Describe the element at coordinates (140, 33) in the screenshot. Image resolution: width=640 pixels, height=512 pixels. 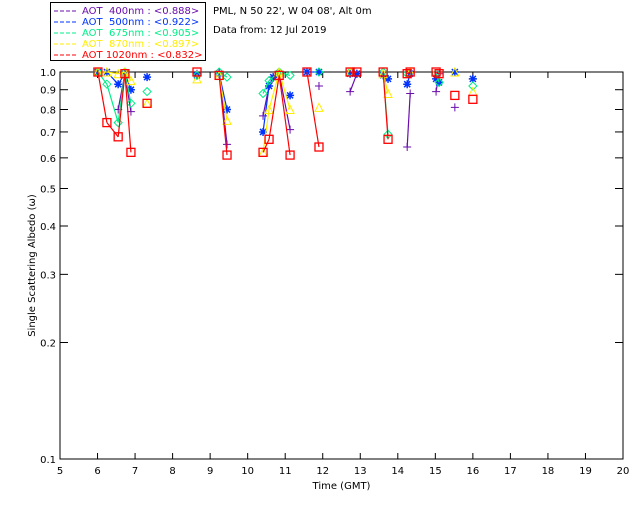
I see `legend-label: AOT 675nm : <0.905>` at that location.